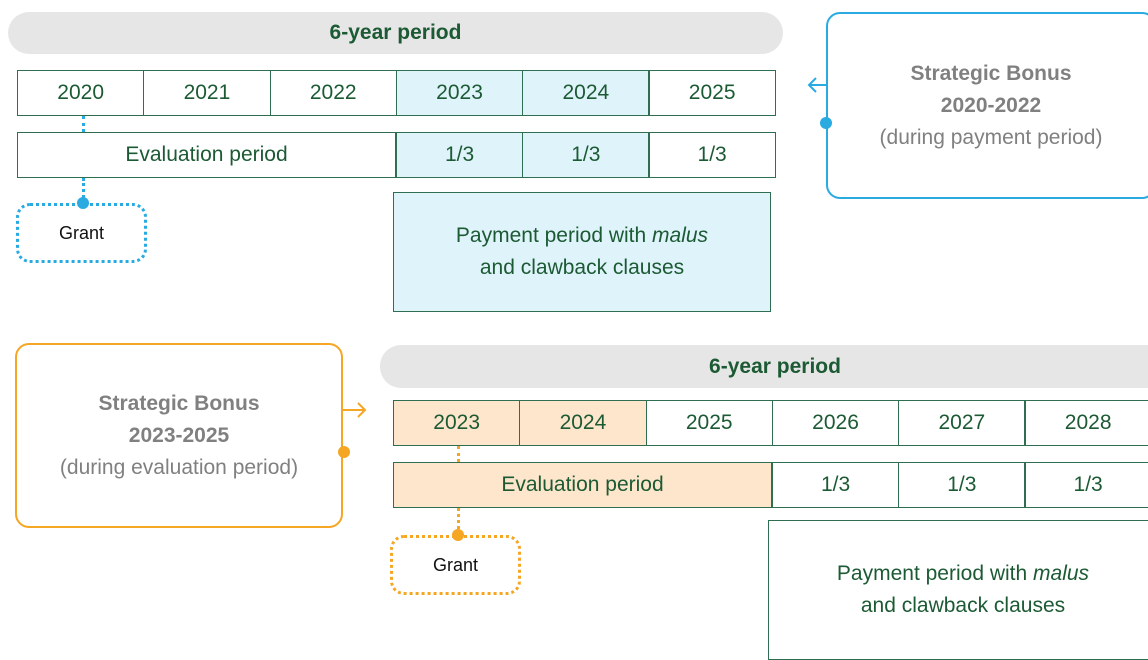 The width and height of the screenshot is (1148, 660). What do you see at coordinates (835, 423) in the screenshot?
I see `year-cell: 2026` at bounding box center [835, 423].